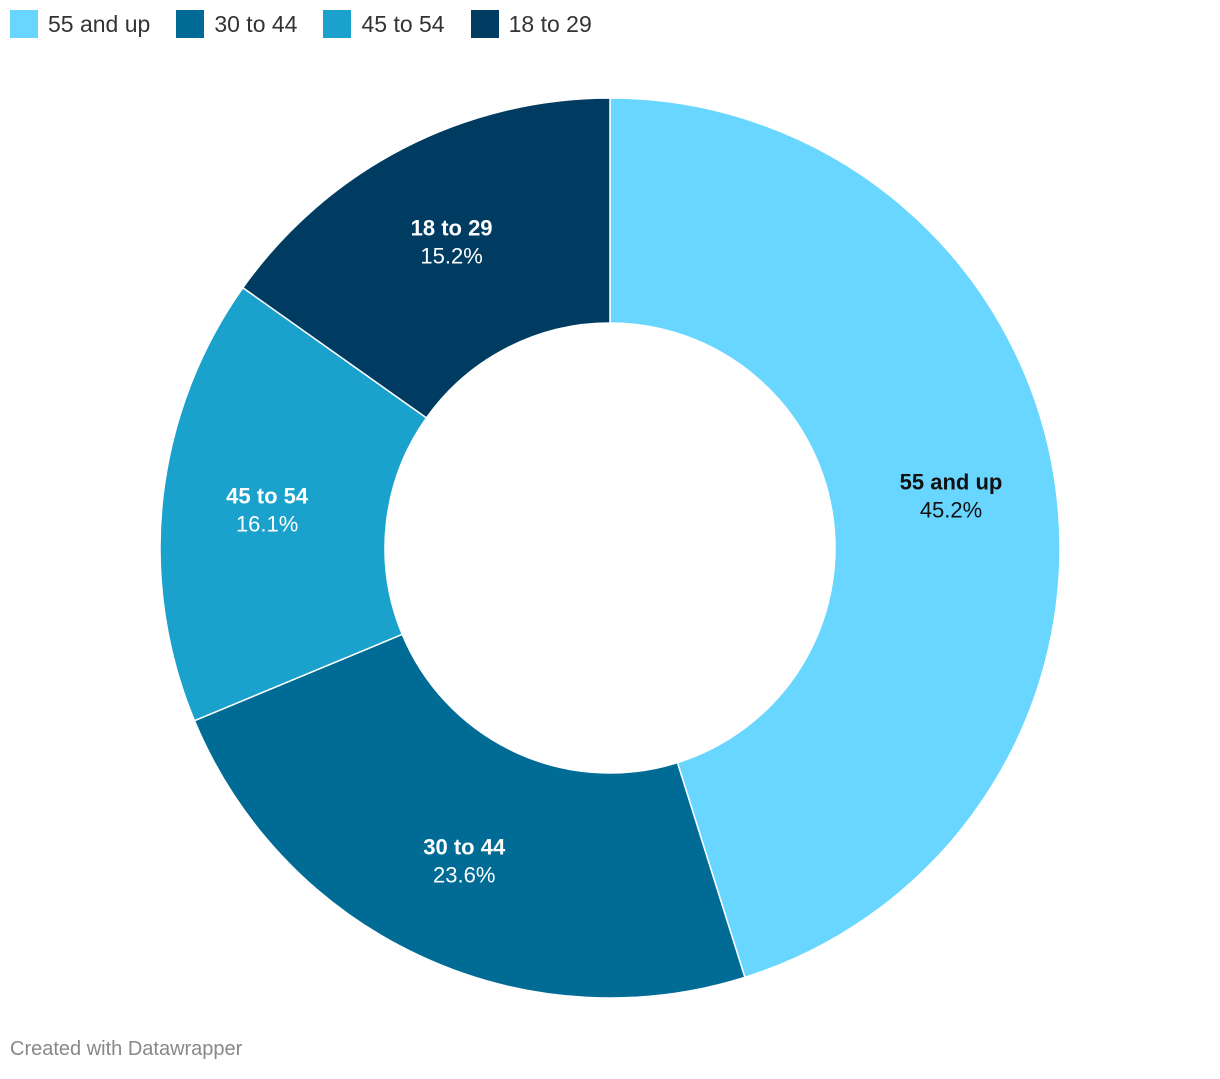 The height and width of the screenshot is (1079, 1220). I want to click on legend-item-45-to-54: 45 to 54, so click(384, 24).